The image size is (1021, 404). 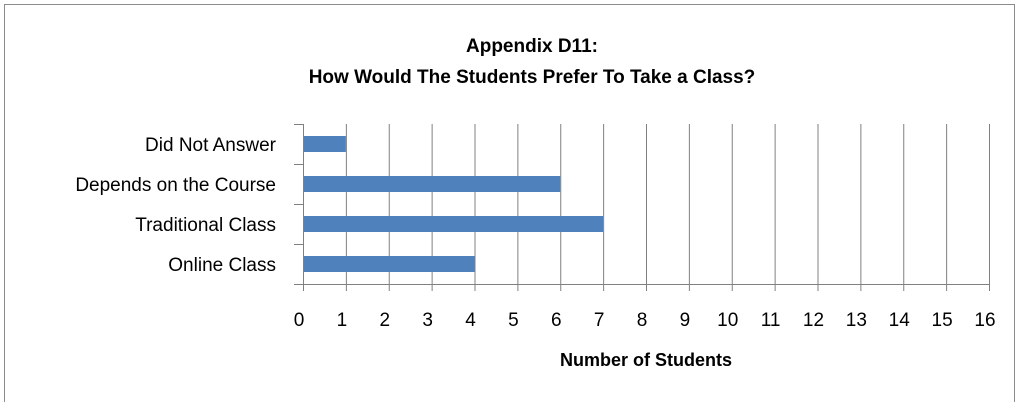 I want to click on x-tick-label-3: 3, so click(x=427, y=320).